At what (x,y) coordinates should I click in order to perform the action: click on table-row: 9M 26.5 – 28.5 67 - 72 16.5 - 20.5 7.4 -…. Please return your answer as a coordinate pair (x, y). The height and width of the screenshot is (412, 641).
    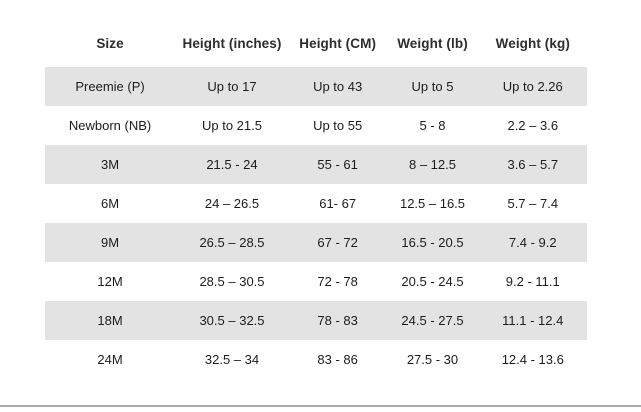
    Looking at the image, I should click on (316, 242).